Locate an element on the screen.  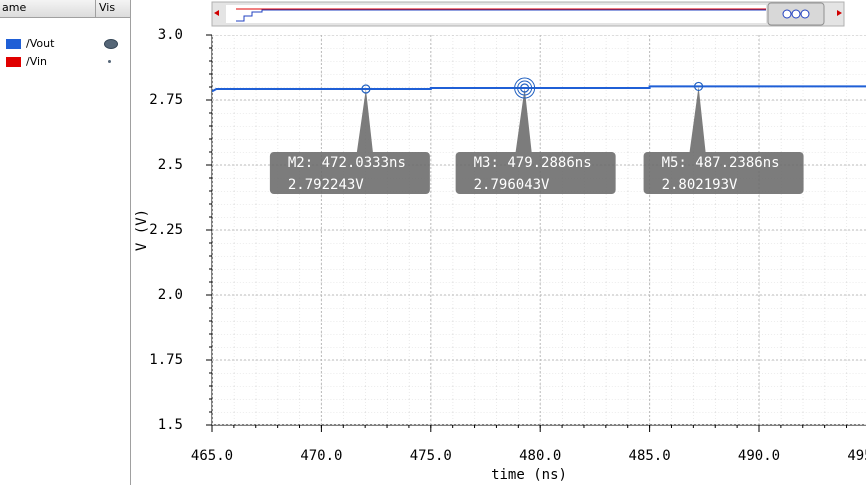
marker-ring is located at coordinates (525, 88).